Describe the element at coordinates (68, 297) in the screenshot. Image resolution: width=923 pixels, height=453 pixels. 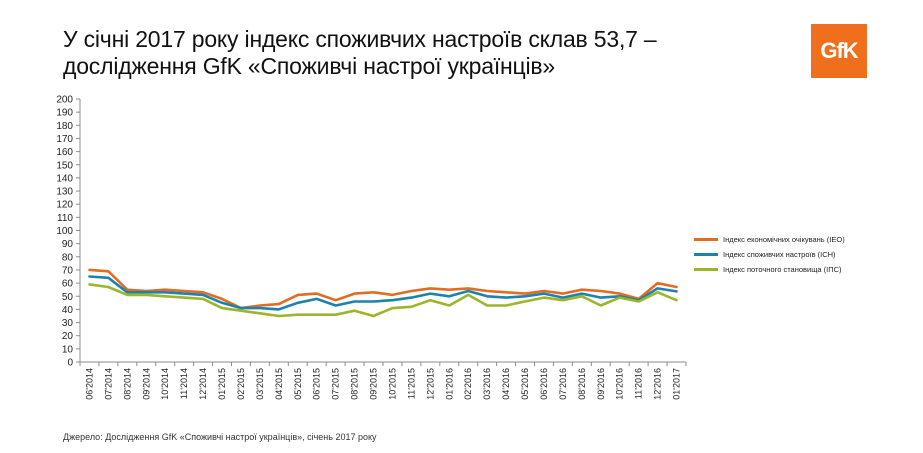
I see `y-tick-label: 50` at that location.